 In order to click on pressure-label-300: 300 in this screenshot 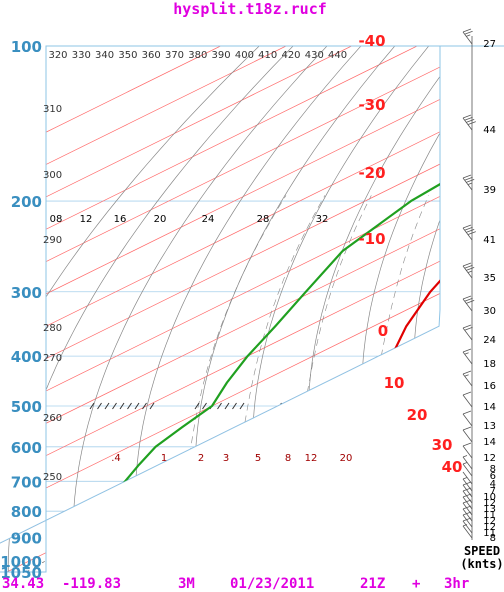, I will do `click(26, 293)`.